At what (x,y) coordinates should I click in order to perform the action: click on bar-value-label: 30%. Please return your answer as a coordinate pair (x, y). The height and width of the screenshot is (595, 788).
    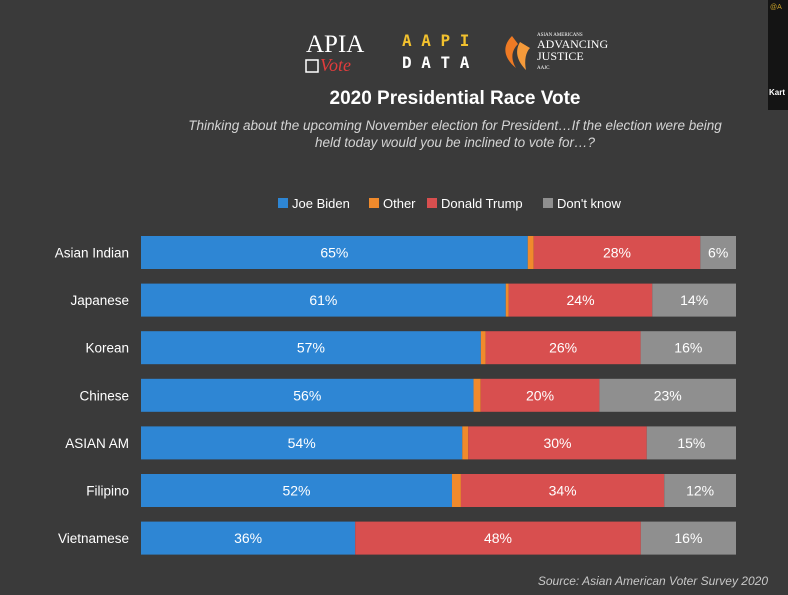
    Looking at the image, I should click on (557, 443).